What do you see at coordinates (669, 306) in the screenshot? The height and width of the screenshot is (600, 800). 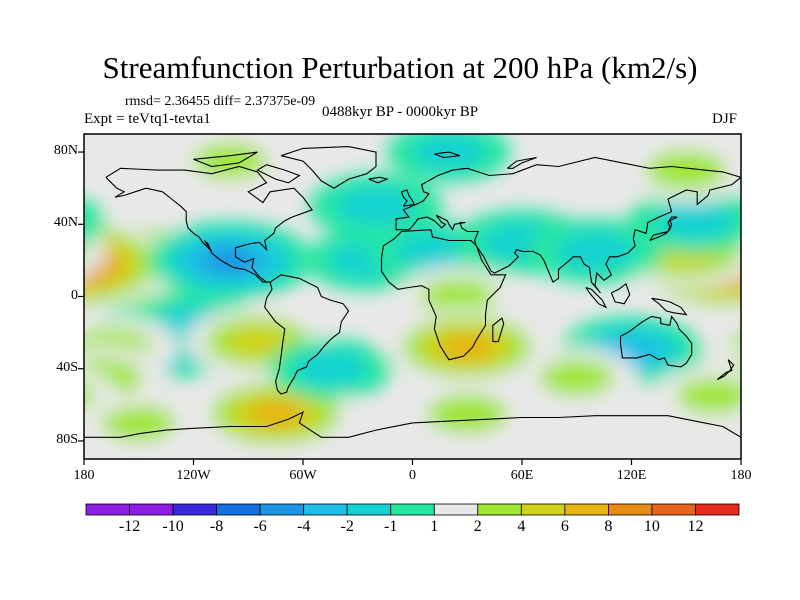 I see `new-guinea-coast` at bounding box center [669, 306].